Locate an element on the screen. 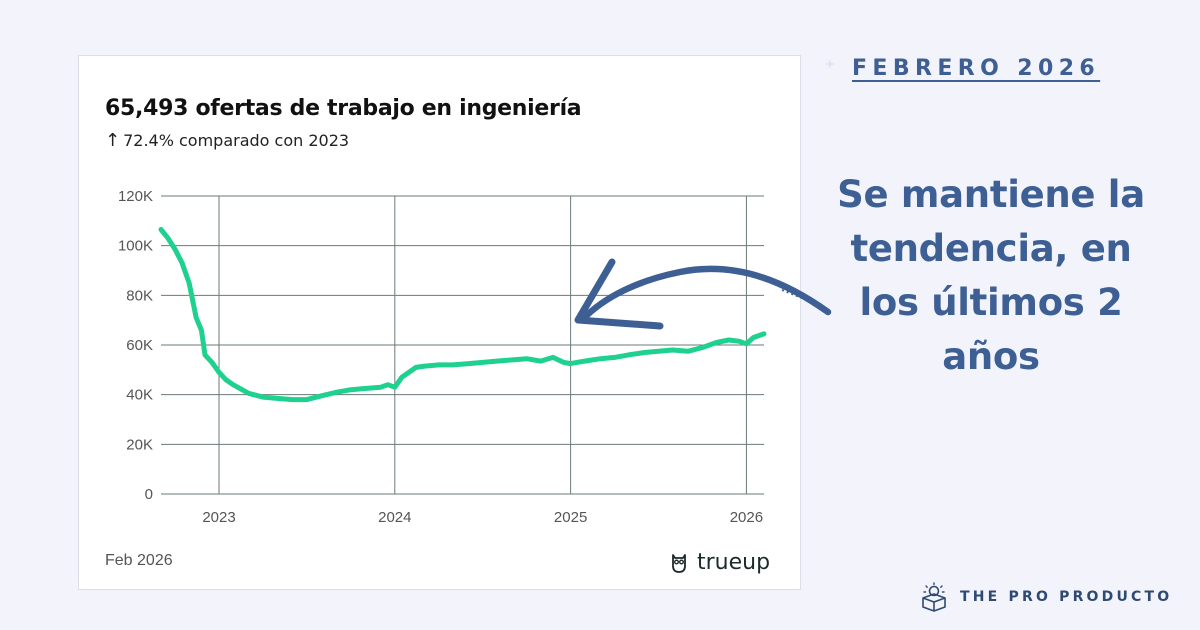  x-tick-label: 2024 is located at coordinates (394, 517).